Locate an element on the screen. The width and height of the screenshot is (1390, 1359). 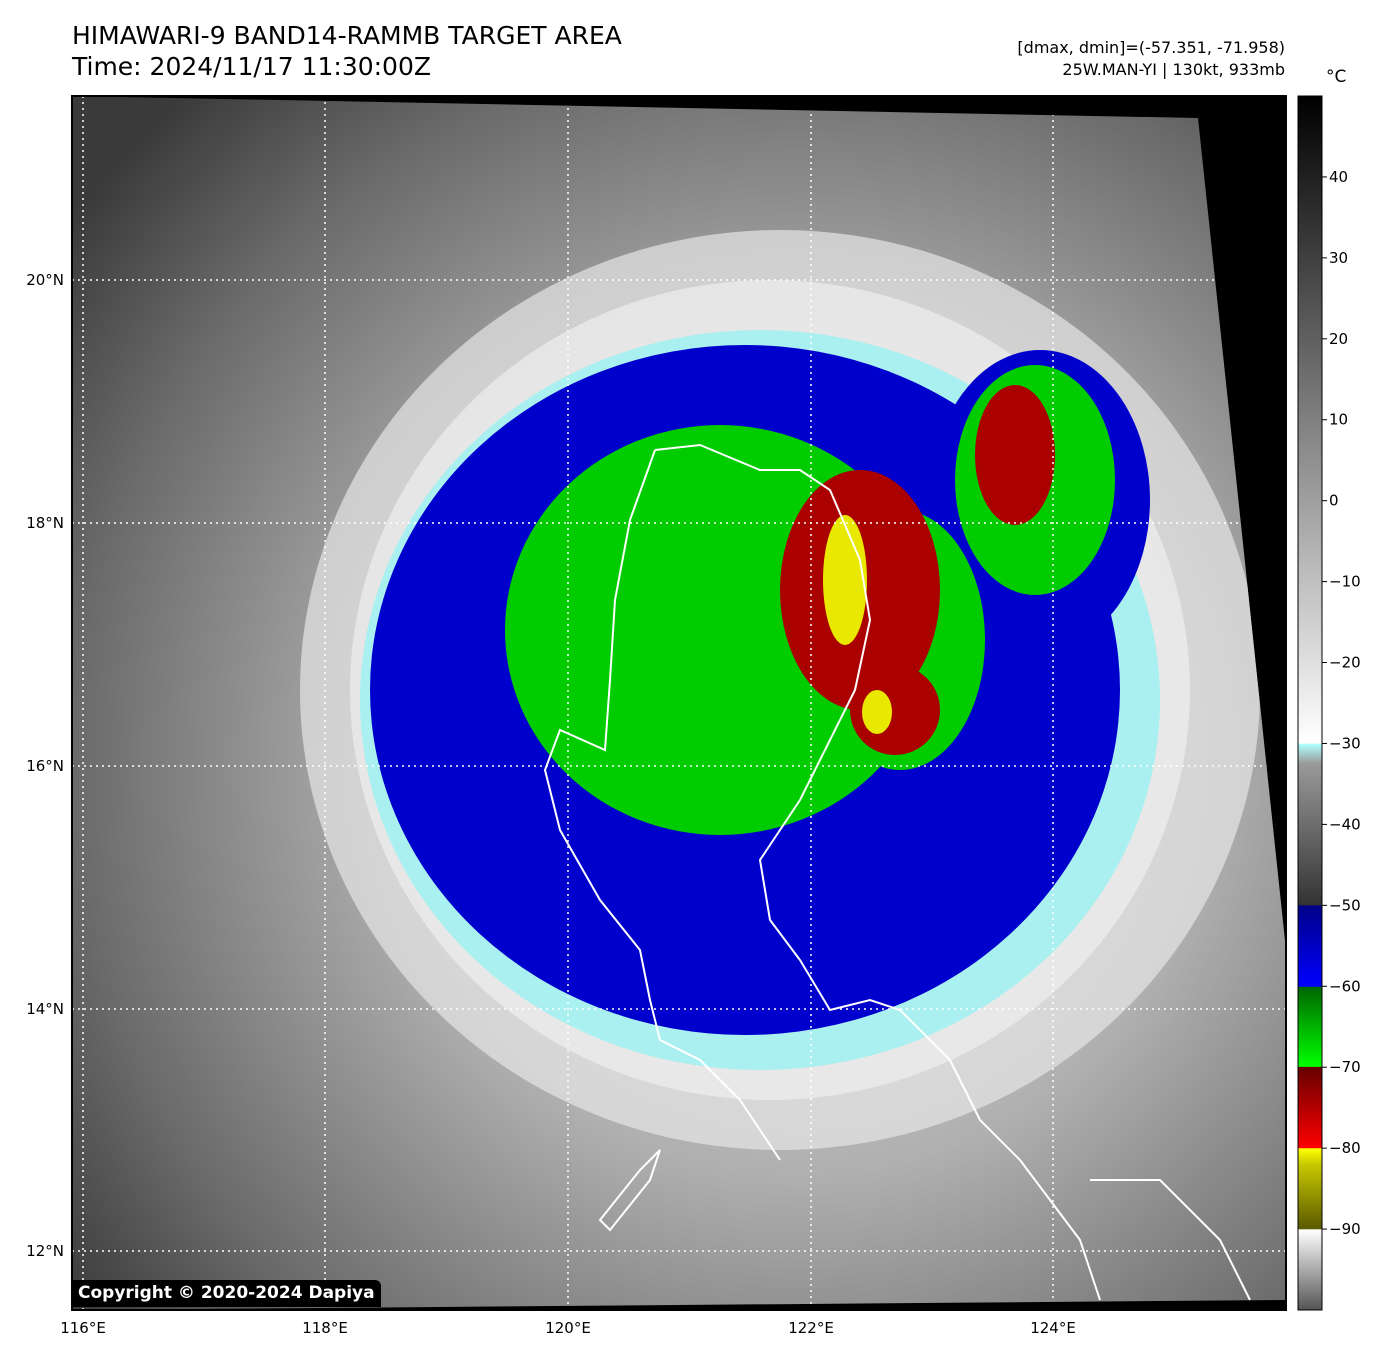
colorbar-tick-label: −90 is located at coordinates (1345, 1229).